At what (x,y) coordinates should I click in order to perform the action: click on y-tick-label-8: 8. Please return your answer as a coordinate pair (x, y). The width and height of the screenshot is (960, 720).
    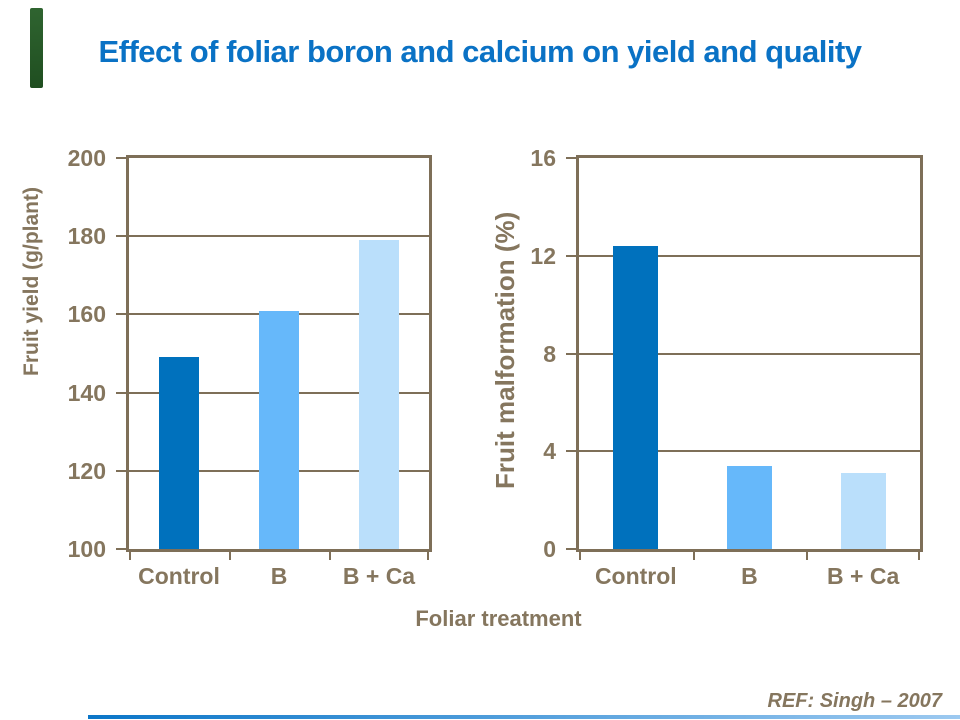
    Looking at the image, I should click on (549, 353).